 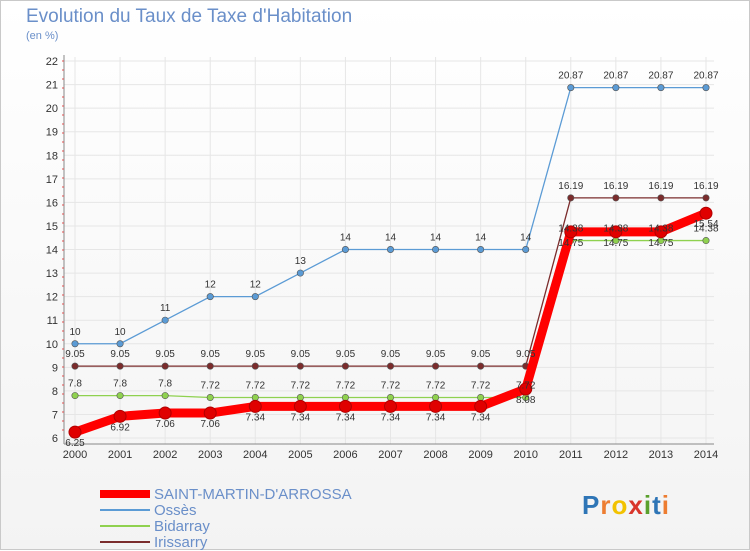 What do you see at coordinates (52, 274) in the screenshot?
I see `y-tick-label: 13` at bounding box center [52, 274].